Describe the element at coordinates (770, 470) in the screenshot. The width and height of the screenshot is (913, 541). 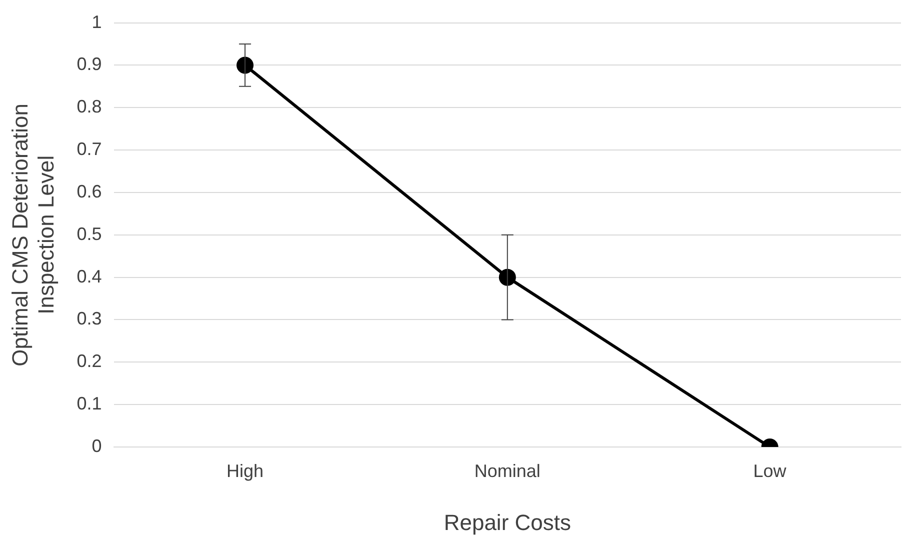
I see `x-tick-label: Low` at that location.